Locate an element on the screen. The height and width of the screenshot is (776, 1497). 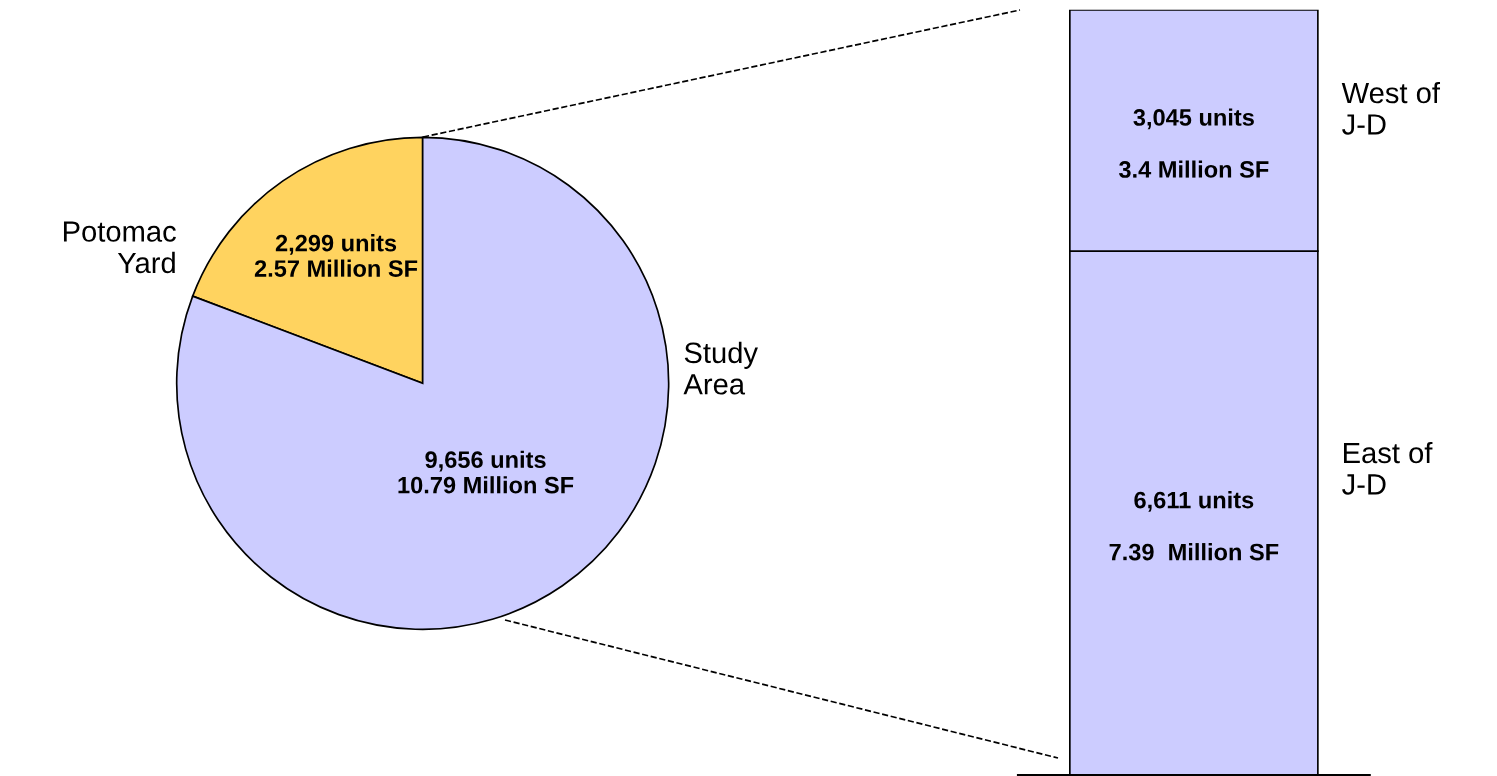
annotation: 7.39 Million SF is located at coordinates (1194, 552).